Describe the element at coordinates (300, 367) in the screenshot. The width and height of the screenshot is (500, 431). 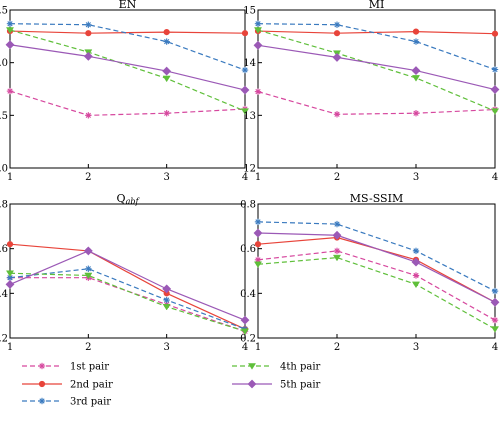
I see `legend-label: 4th pair` at that location.